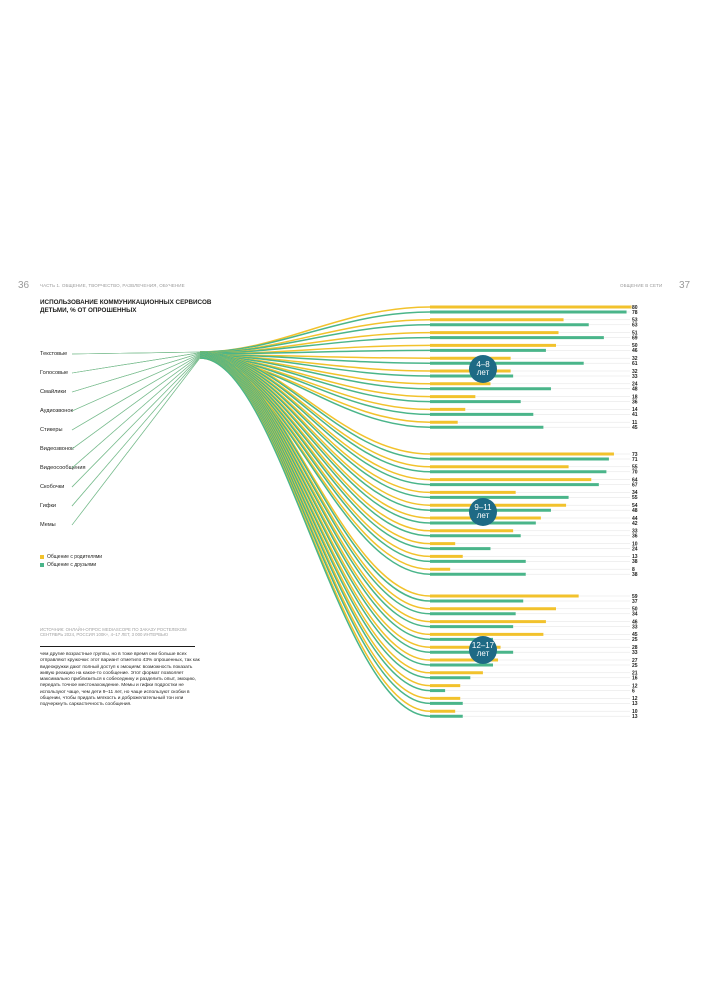 This screenshot has height=1000, width=707. I want to click on age-group-label: 4–8 лет, so click(483, 368).